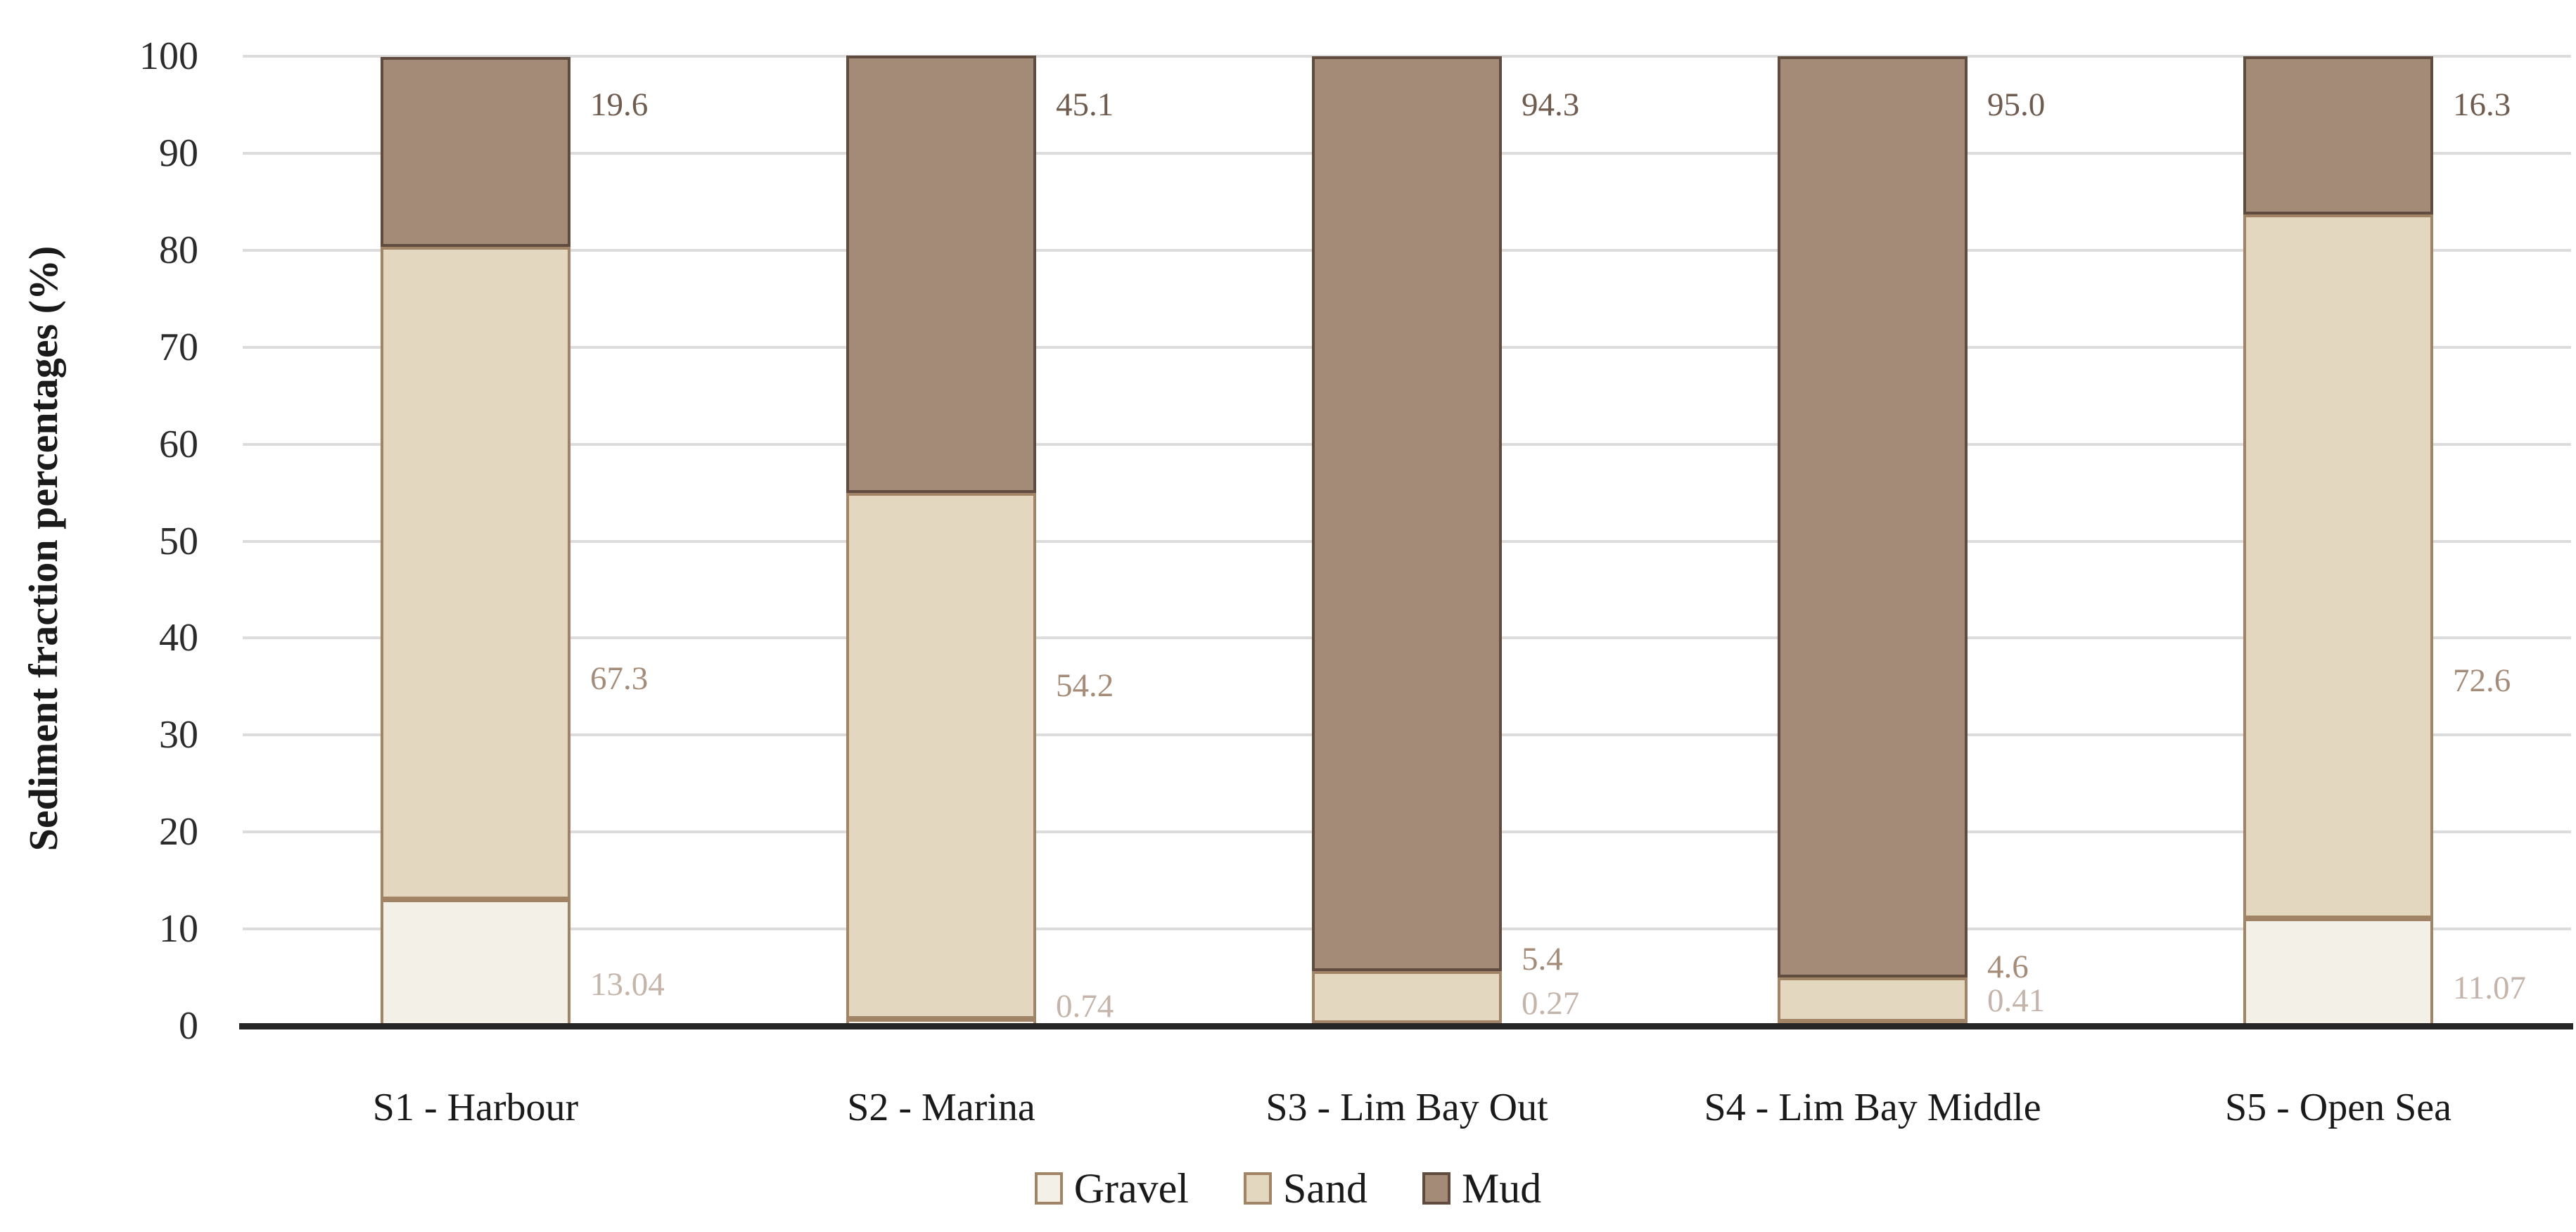  Describe the element at coordinates (178, 832) in the screenshot. I see `y-tick-label-20: 20` at that location.